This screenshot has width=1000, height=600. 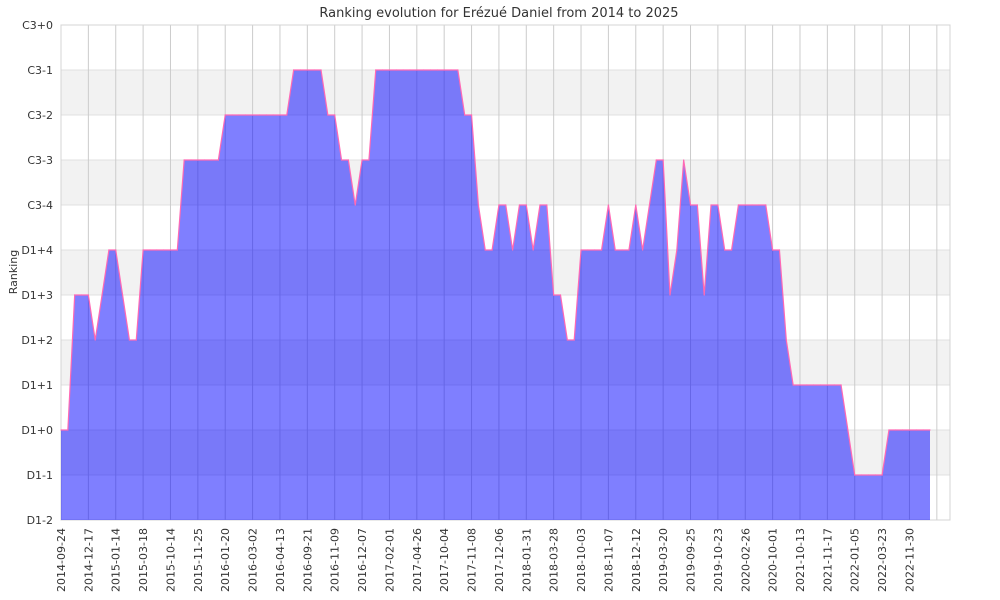 What do you see at coordinates (40, 475) in the screenshot?
I see `y-tick-label: D1-1` at bounding box center [40, 475].